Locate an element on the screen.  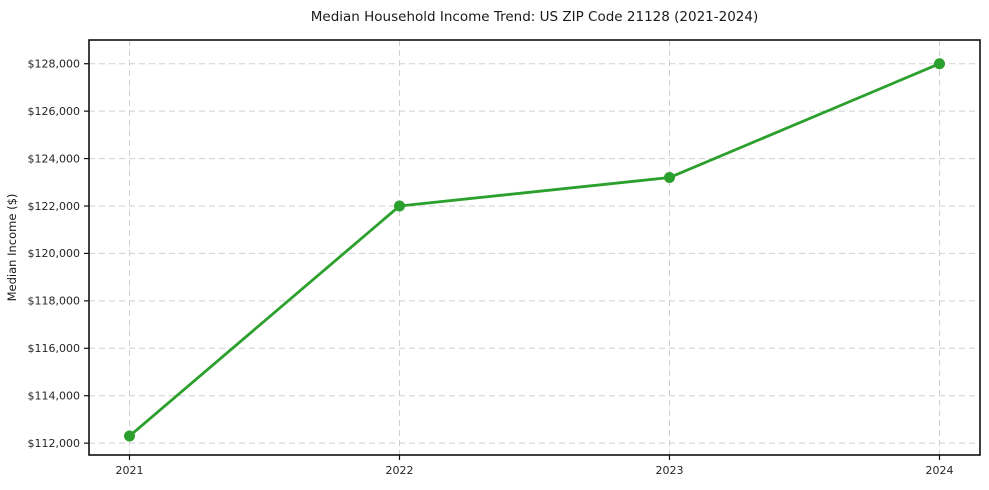
y-tick-label: $114,000 is located at coordinates (54, 396).